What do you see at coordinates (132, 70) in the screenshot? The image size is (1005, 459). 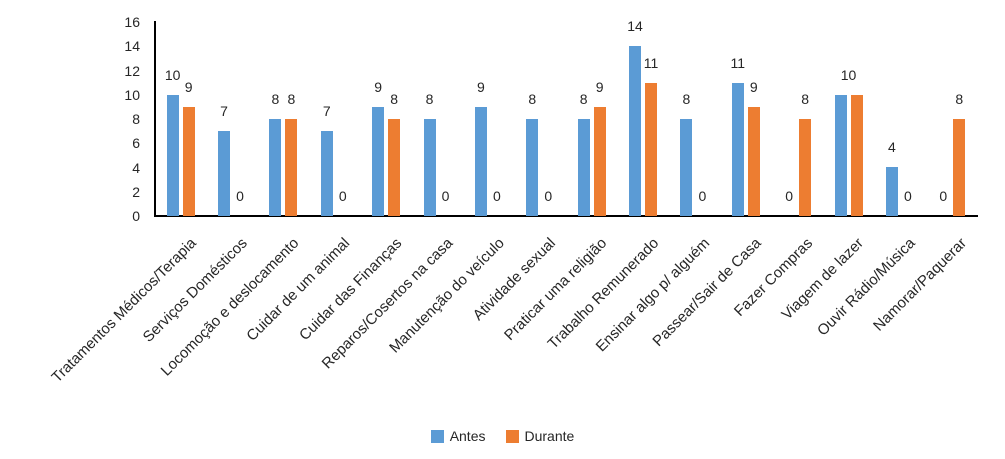 I see `y-axis-tick-label: 12` at bounding box center [132, 70].